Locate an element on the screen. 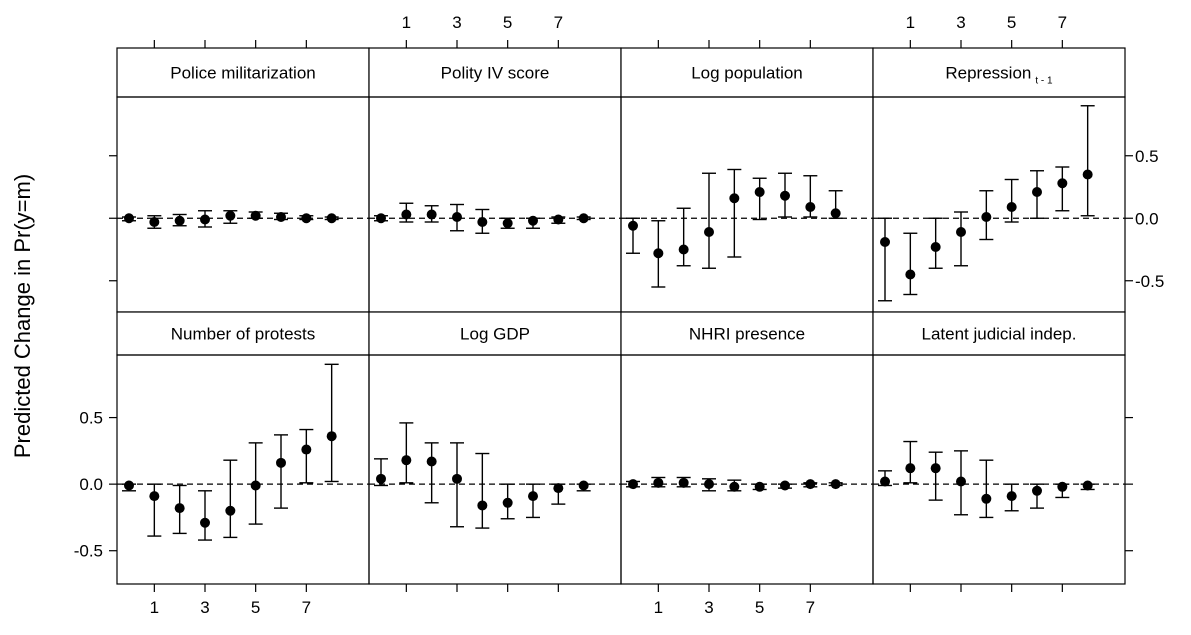  panel-title: Repression t - 1 is located at coordinates (999, 75).